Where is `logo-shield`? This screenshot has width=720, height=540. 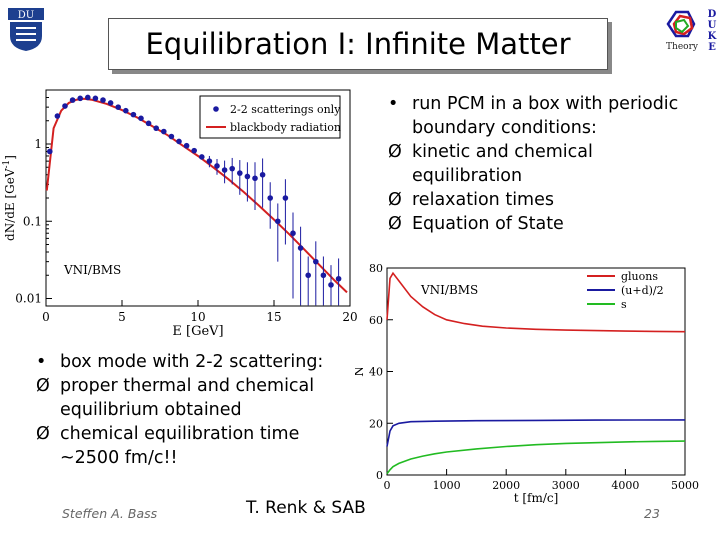
logo-shield is located at coordinates (26, 36).